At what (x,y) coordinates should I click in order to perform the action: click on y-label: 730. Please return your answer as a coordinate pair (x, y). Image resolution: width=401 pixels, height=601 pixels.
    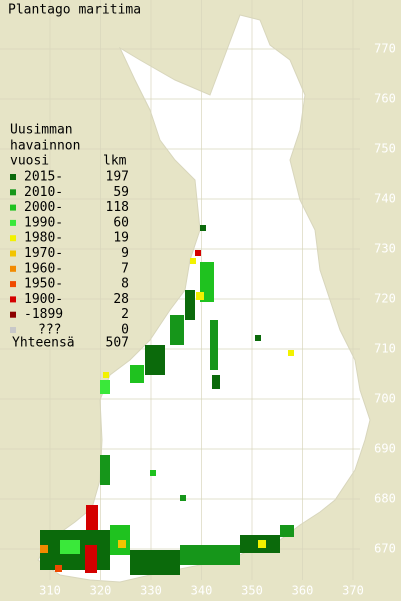
    Looking at the image, I should click on (385, 249).